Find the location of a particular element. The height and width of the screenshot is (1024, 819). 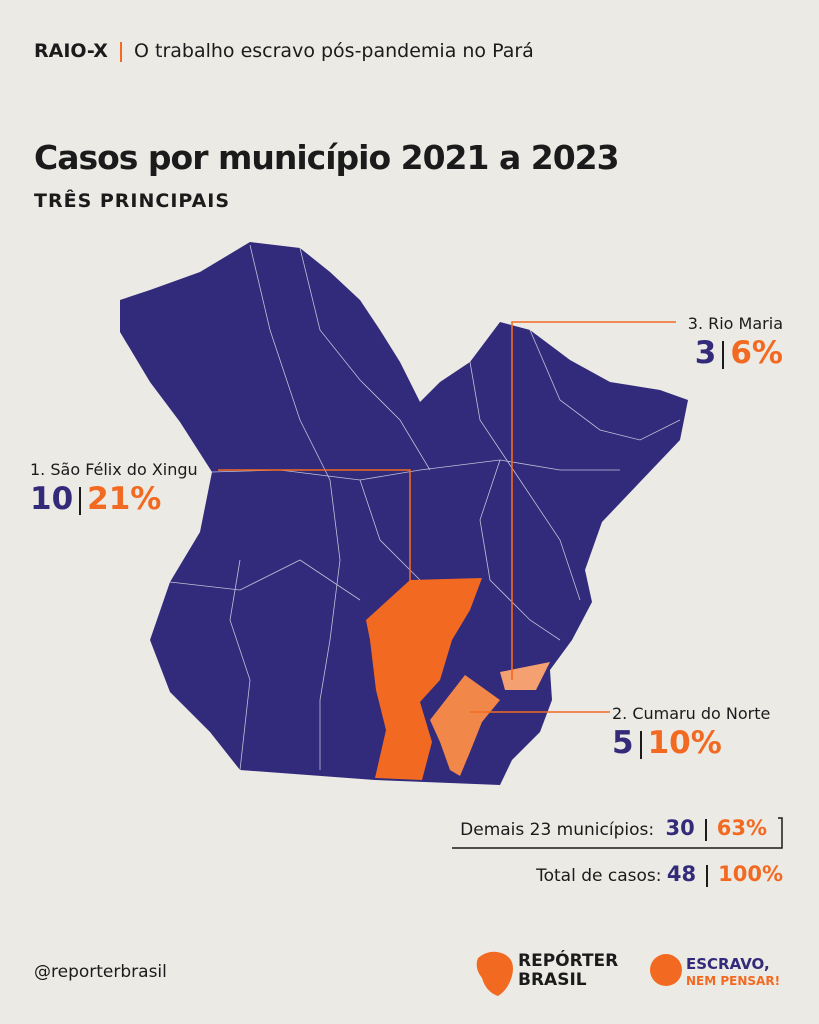

cases: 30 is located at coordinates (680, 828).